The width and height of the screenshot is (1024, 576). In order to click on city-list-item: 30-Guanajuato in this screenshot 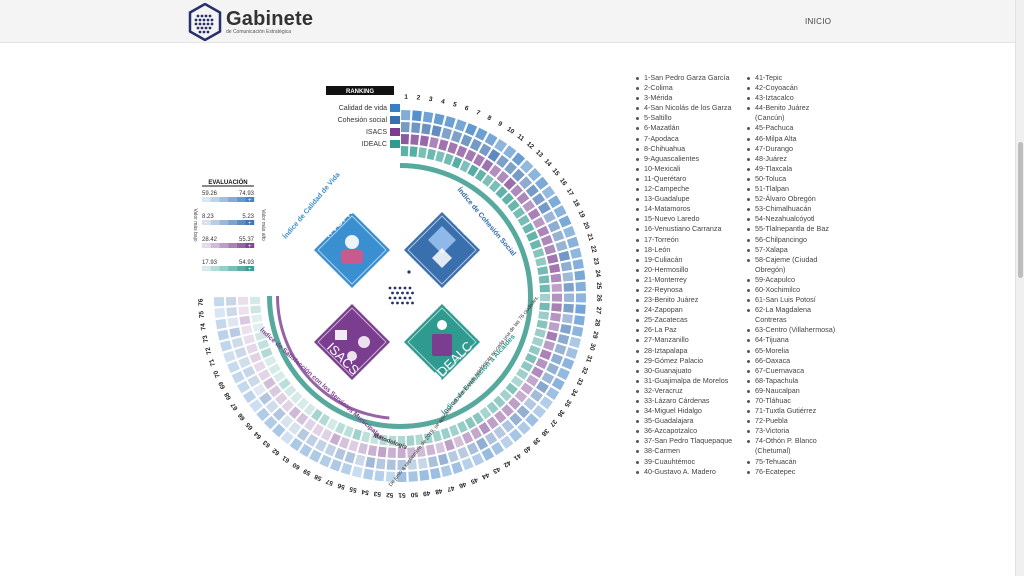, I will do `click(691, 371)`.